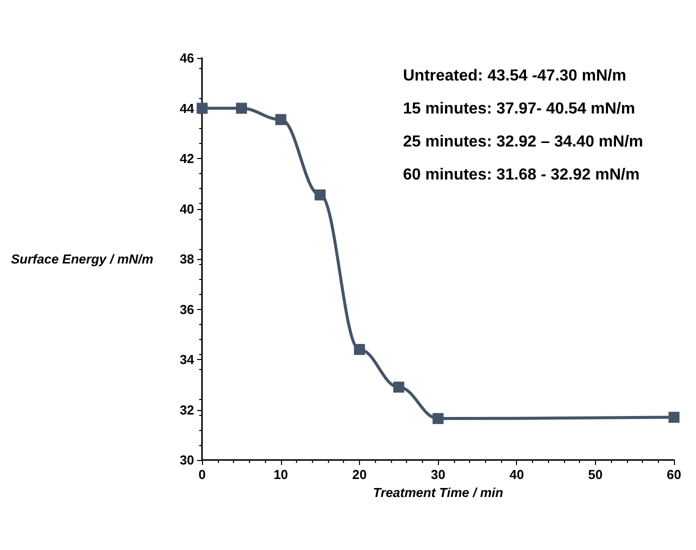 Image resolution: width=696 pixels, height=550 pixels. Describe the element at coordinates (187, 259) in the screenshot. I see `y-tick-label: 38` at that location.